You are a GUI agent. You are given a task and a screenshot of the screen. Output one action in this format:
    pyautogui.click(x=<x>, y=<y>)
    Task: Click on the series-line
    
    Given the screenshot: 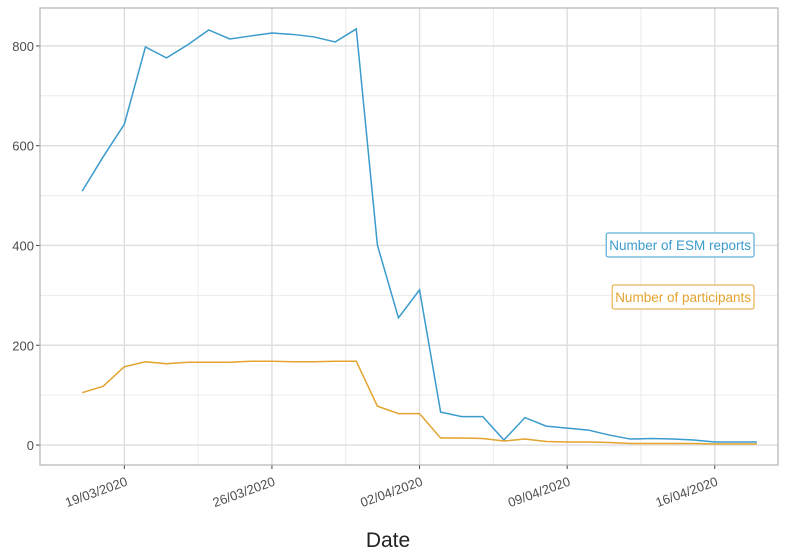 What is the action you would take?
    pyautogui.click(x=419, y=402)
    